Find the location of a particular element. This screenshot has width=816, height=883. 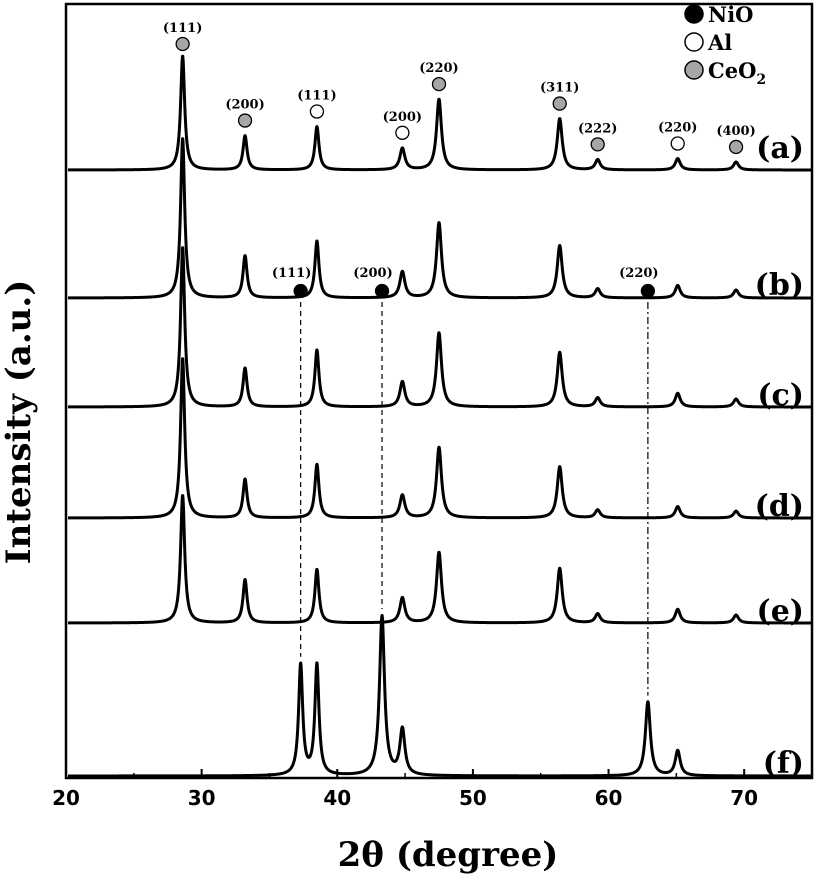

series-label-c: (c) is located at coordinates (780, 395).